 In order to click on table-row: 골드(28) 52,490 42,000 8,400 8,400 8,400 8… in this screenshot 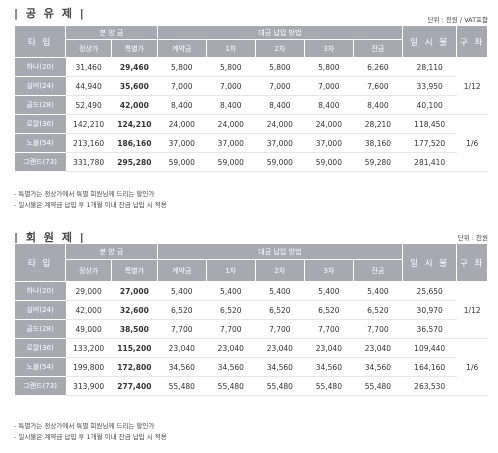, I will do `click(251, 105)`.